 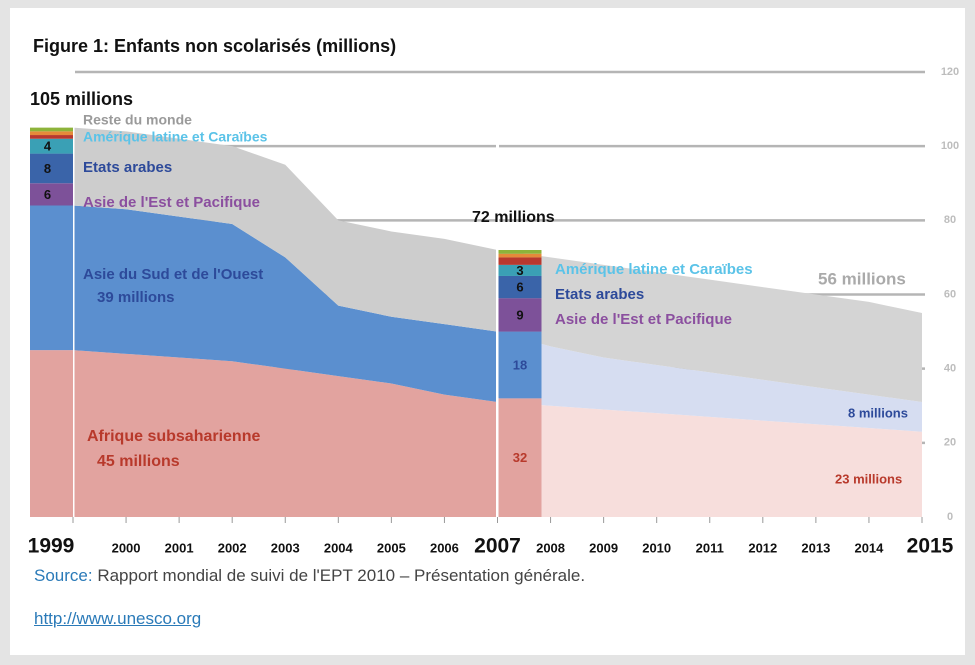 What do you see at coordinates (815, 547) in the screenshot?
I see `x-tick-label: 2013` at bounding box center [815, 547].